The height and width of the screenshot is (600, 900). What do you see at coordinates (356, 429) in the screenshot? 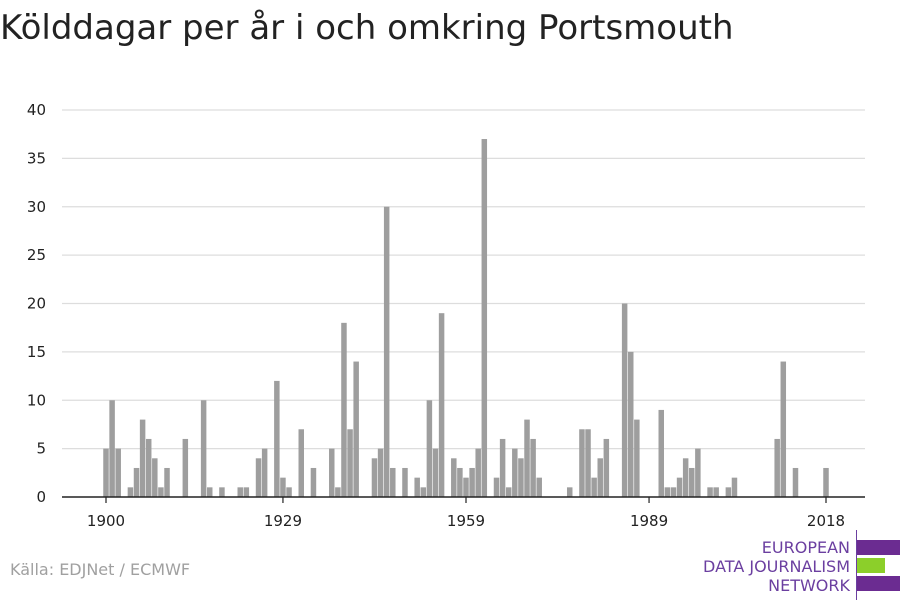
I see `bar-1941` at bounding box center [356, 429].